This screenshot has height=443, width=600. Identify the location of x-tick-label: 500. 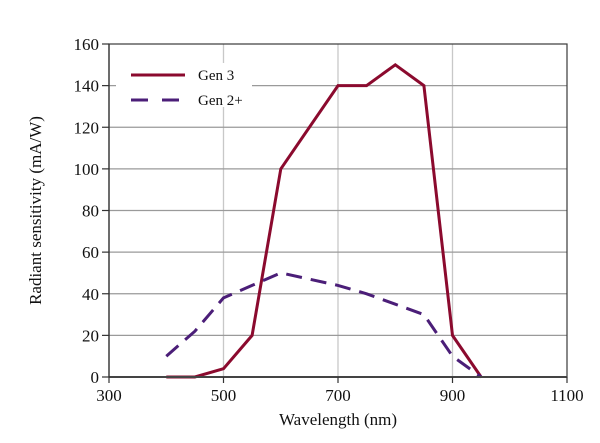
(224, 395).